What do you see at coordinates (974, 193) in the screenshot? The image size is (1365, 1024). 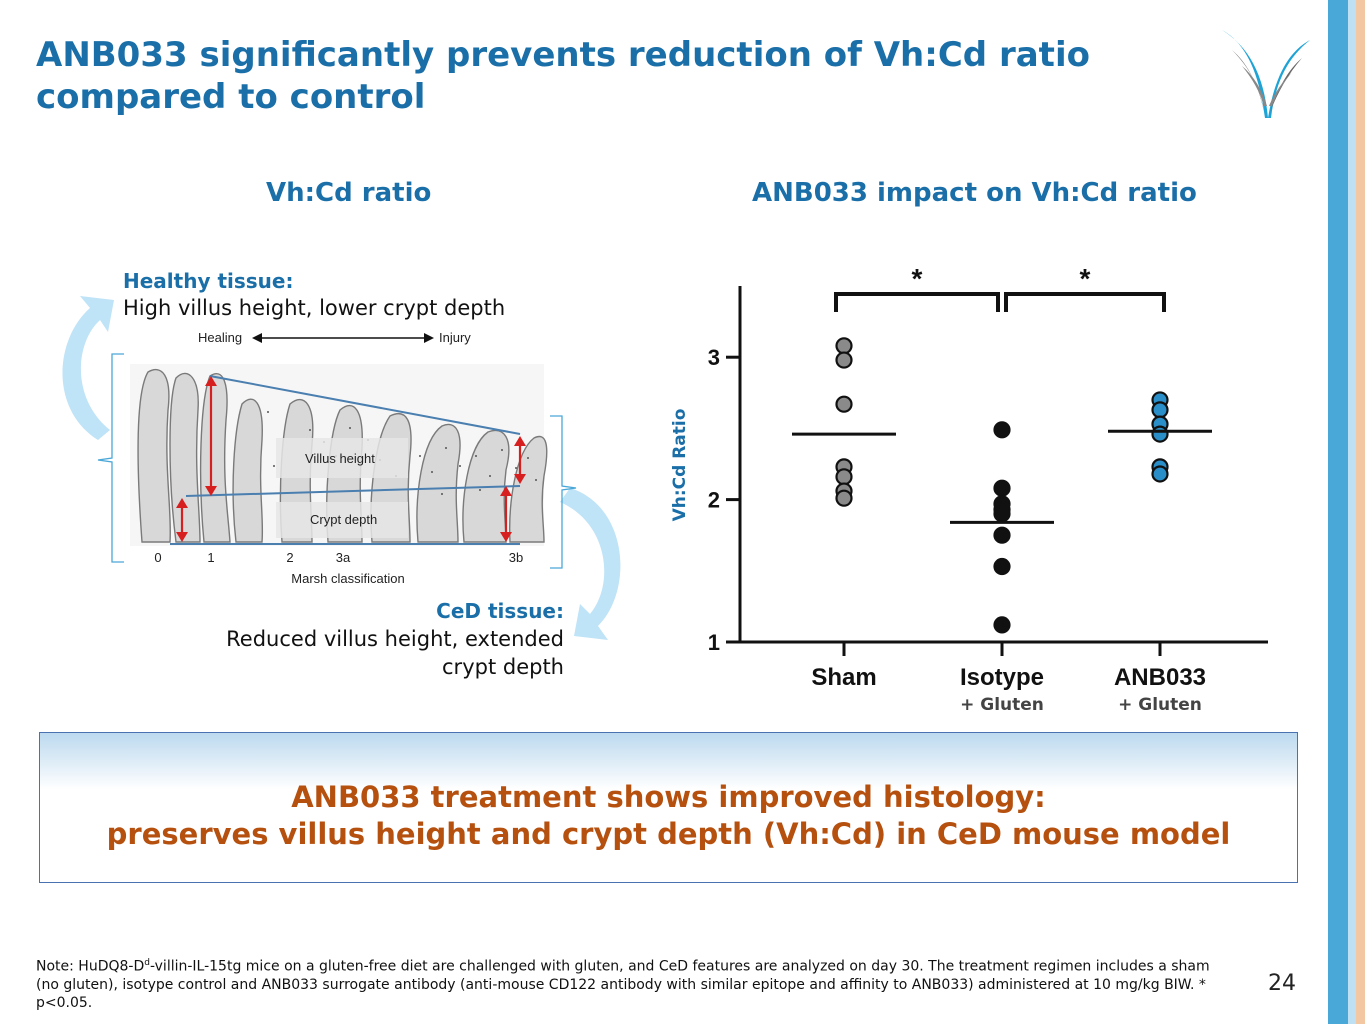 I see `right-panel-heading: ANB033 impact on Vh:Cd ratio` at bounding box center [974, 193].